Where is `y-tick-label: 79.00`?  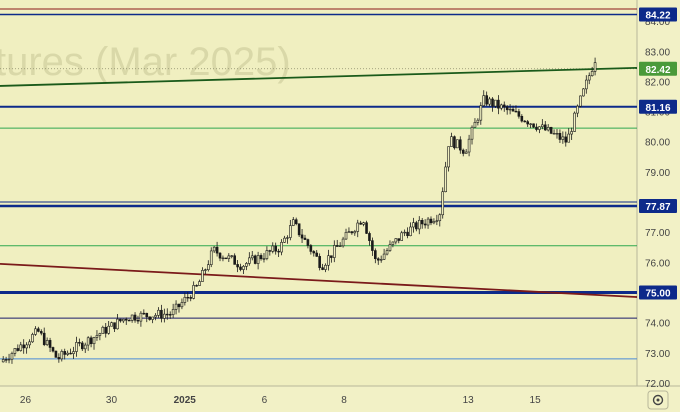
y-tick-label: 79.00 is located at coordinates (657, 173).